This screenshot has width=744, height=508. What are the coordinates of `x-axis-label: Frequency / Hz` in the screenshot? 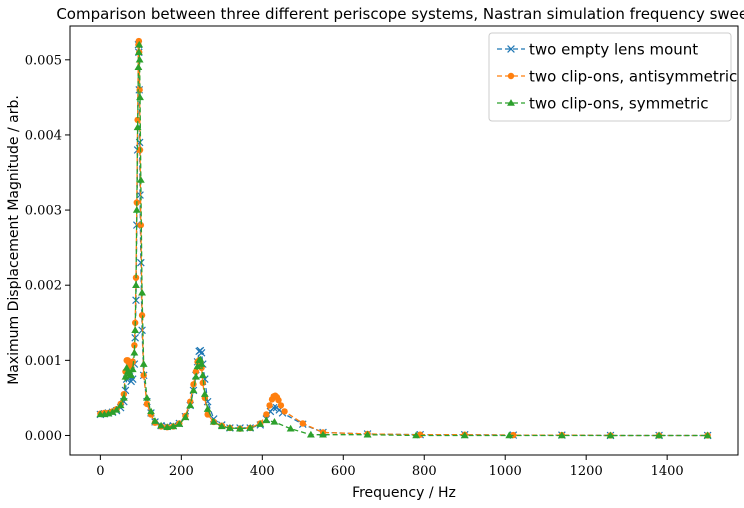 It's located at (404, 493).